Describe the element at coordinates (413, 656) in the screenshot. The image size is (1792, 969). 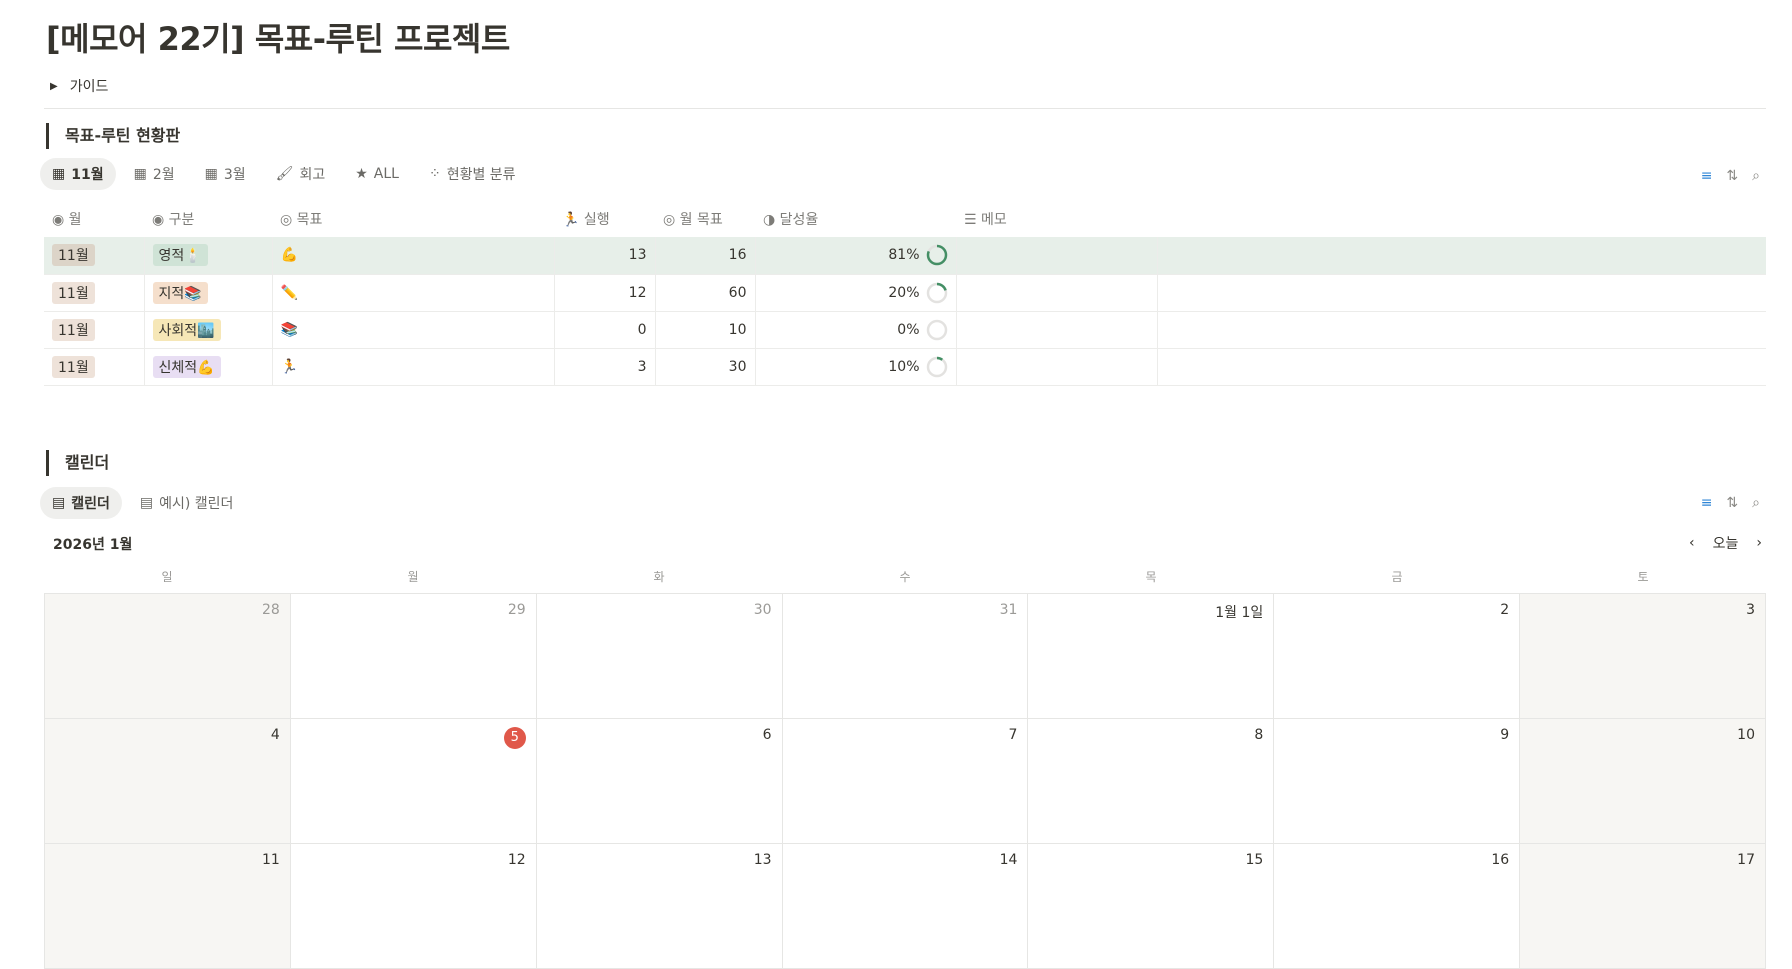
I see `calendar-day-cell: 29` at that location.